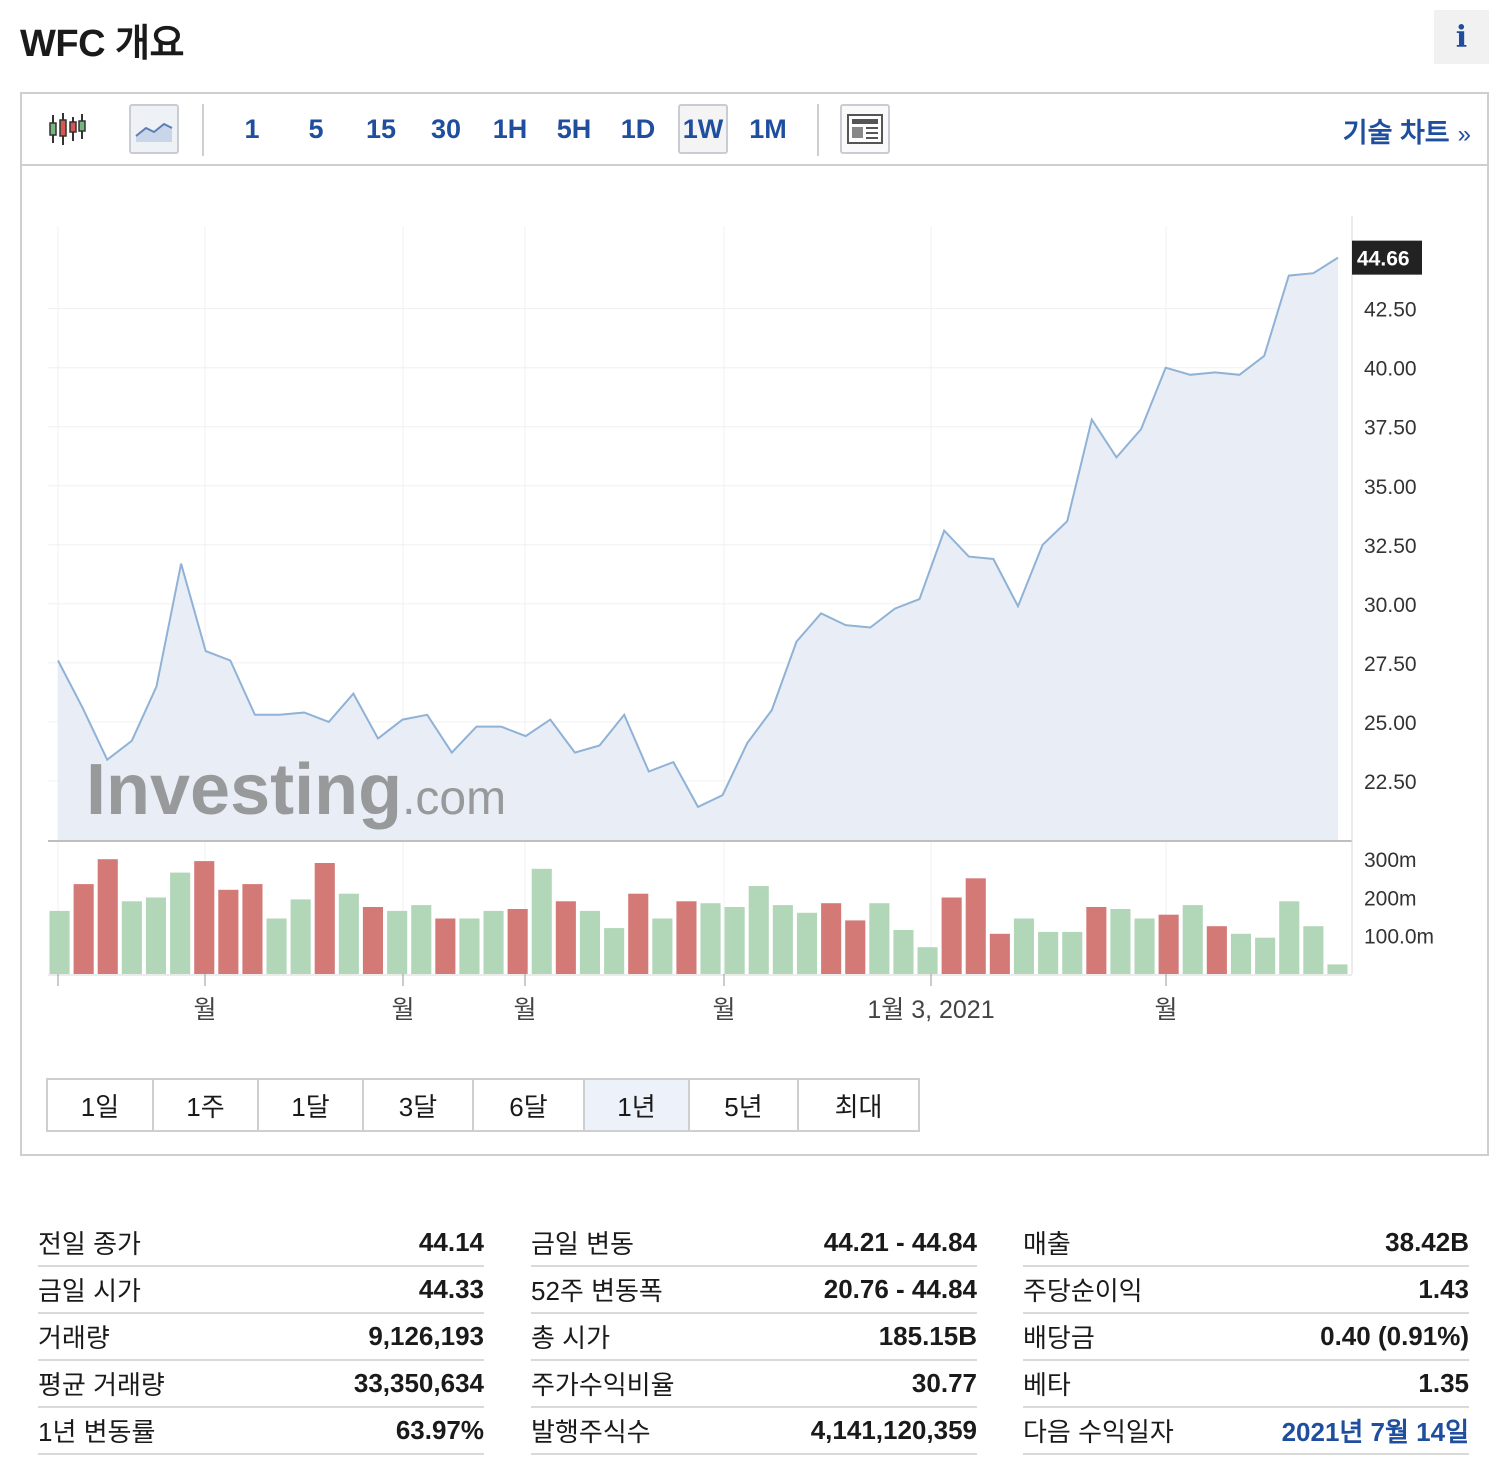 This screenshot has width=1506, height=1482. What do you see at coordinates (419, 1105) in the screenshot?
I see `range-3mo: 3달` at bounding box center [419, 1105].